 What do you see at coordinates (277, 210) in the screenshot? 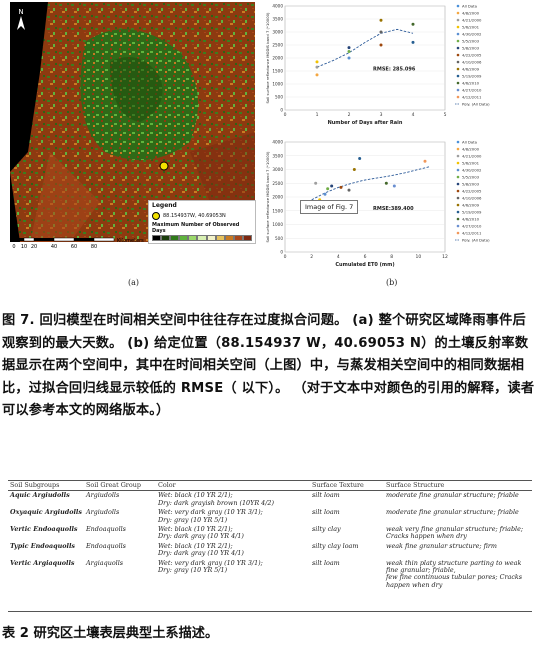
I see `y-tick-label: 1500` at bounding box center [277, 210].